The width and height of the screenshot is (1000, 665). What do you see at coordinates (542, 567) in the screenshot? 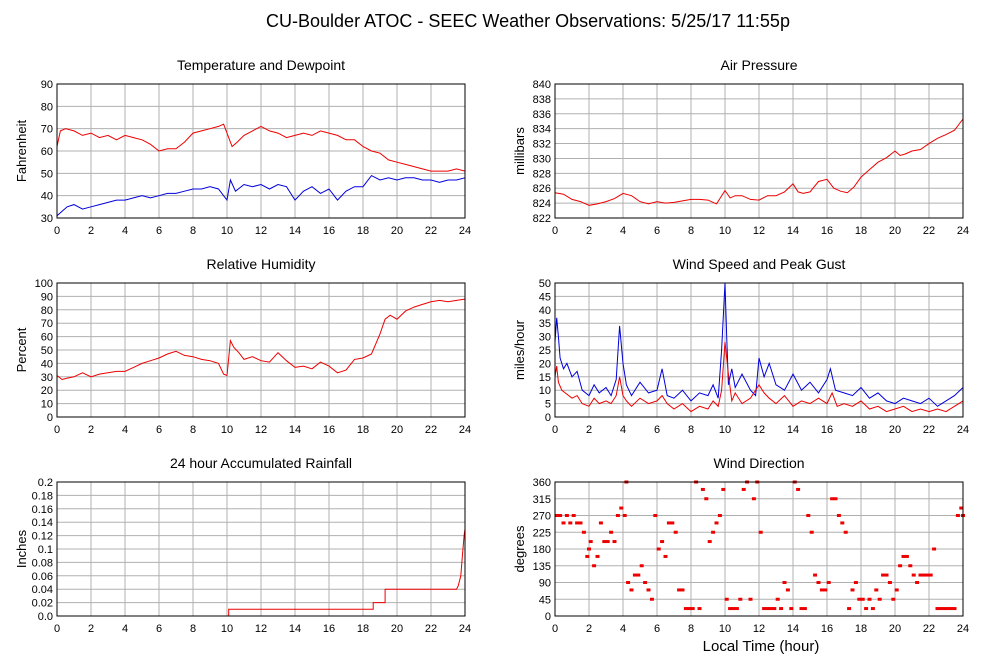
I see `y-tick-label: 135` at bounding box center [542, 567].